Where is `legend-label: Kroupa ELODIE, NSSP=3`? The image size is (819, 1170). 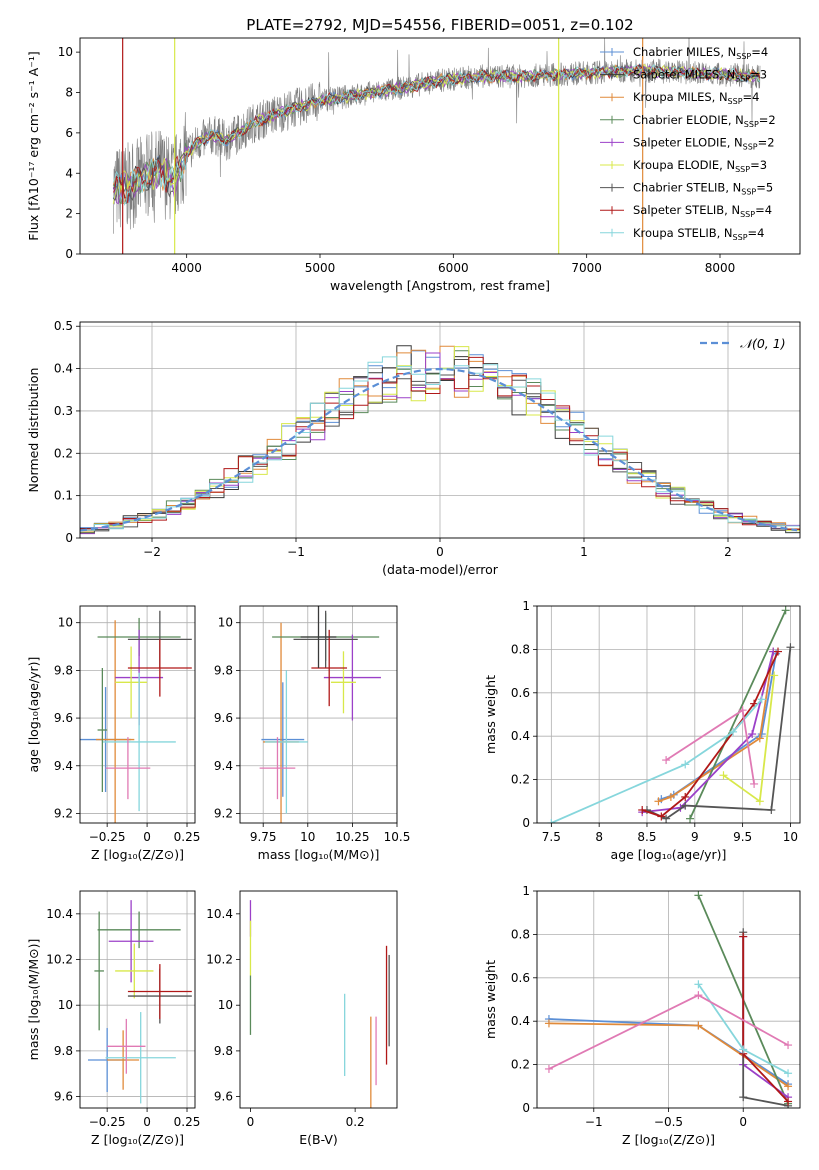 legend-label: Kroupa ELODIE, NSSP=3 is located at coordinates (700, 166).